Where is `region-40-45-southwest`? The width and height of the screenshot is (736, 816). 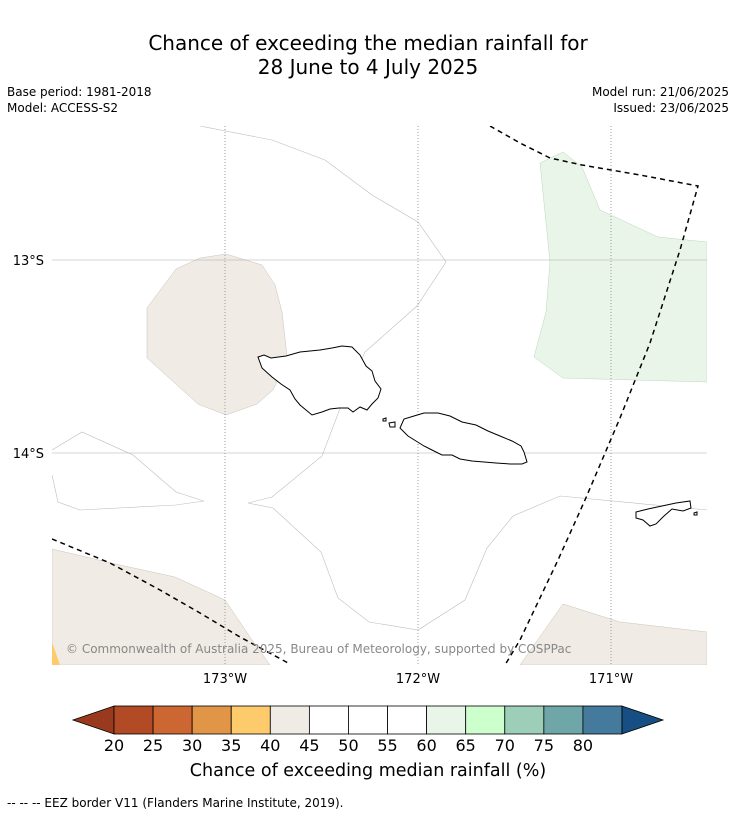 region-40-45-southwest is located at coordinates (161, 606).